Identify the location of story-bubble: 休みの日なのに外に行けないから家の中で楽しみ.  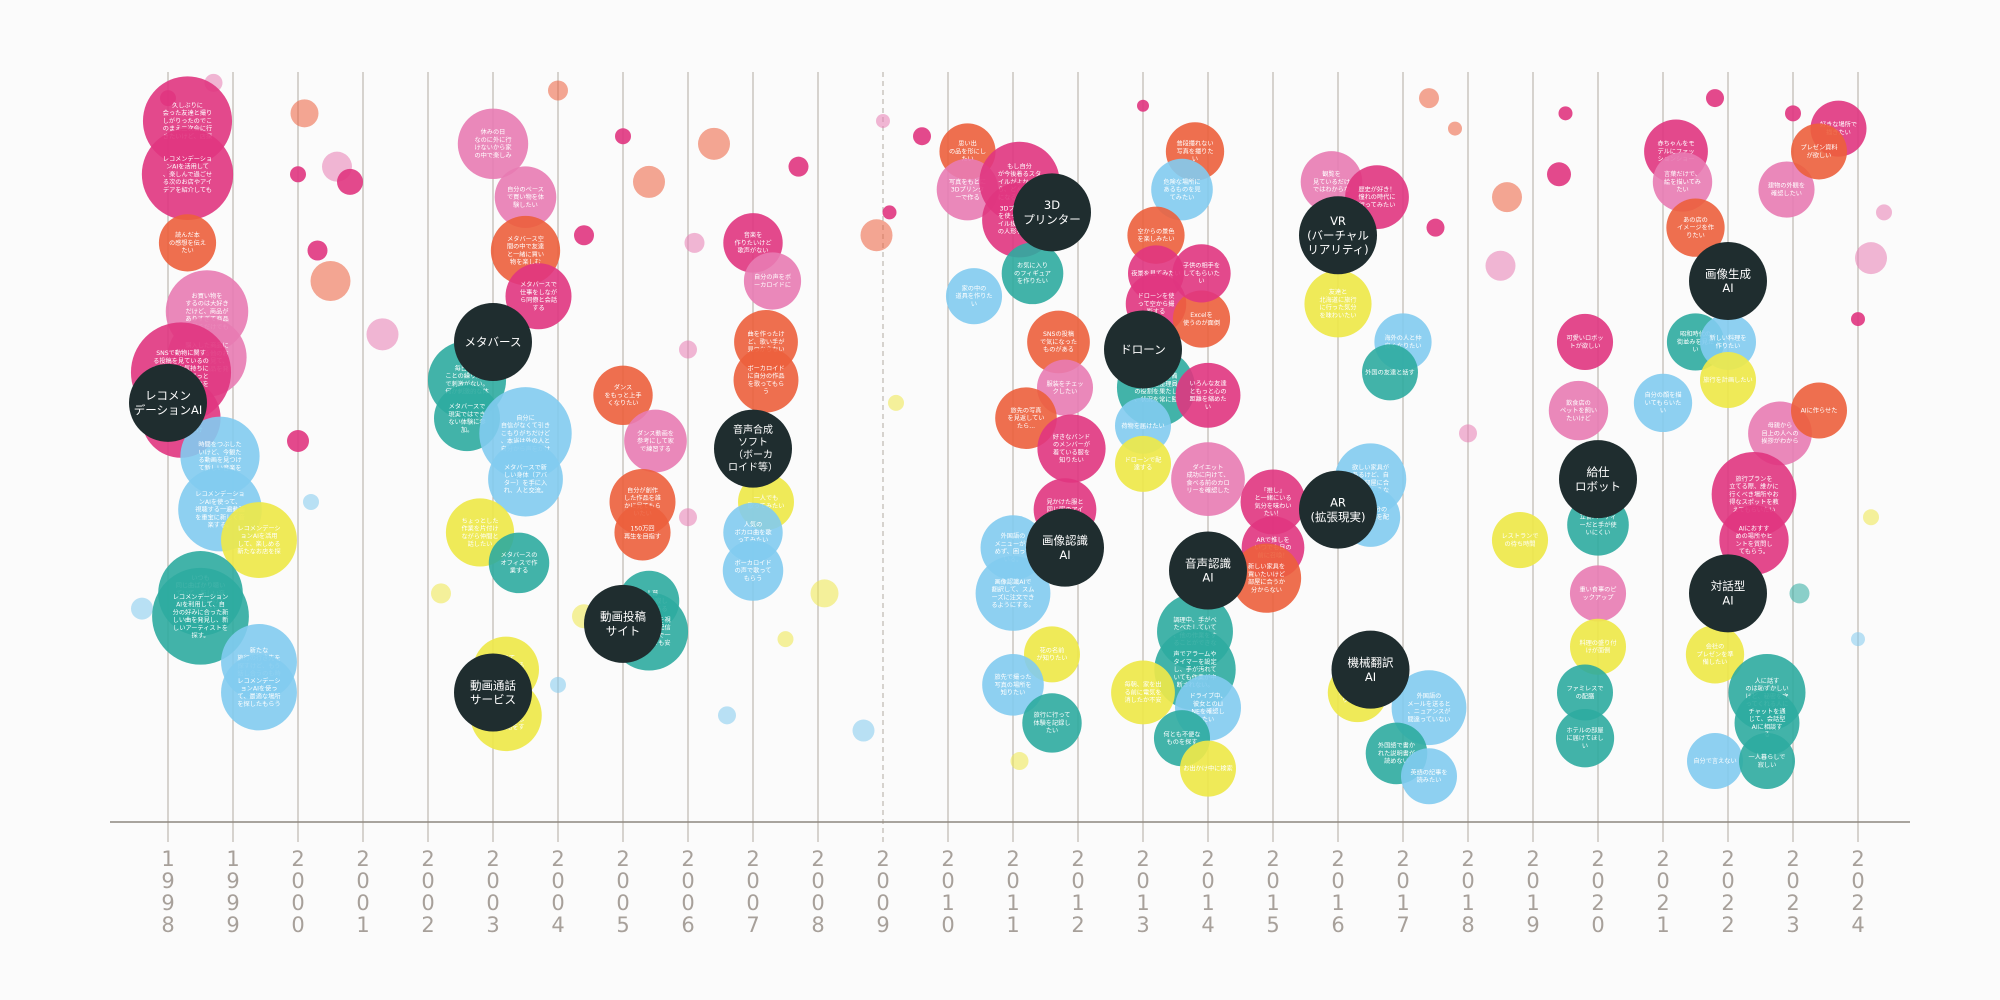
(493, 144).